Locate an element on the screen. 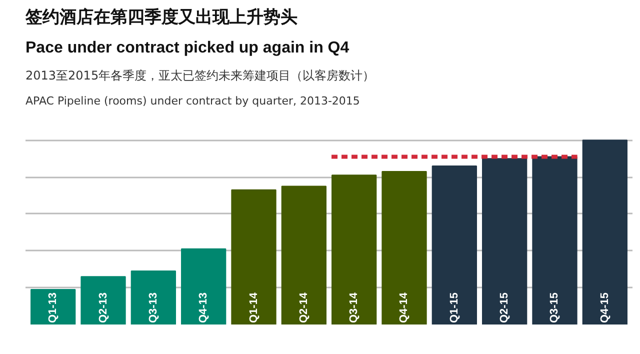 The height and width of the screenshot is (354, 640). x-tick-label: Q2-13 is located at coordinates (103, 308).